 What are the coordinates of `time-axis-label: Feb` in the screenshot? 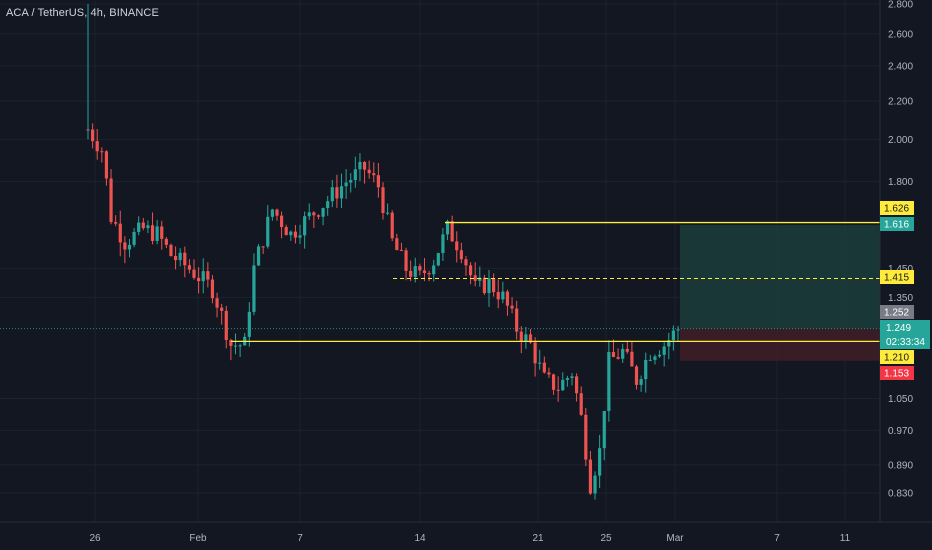 It's located at (198, 538).